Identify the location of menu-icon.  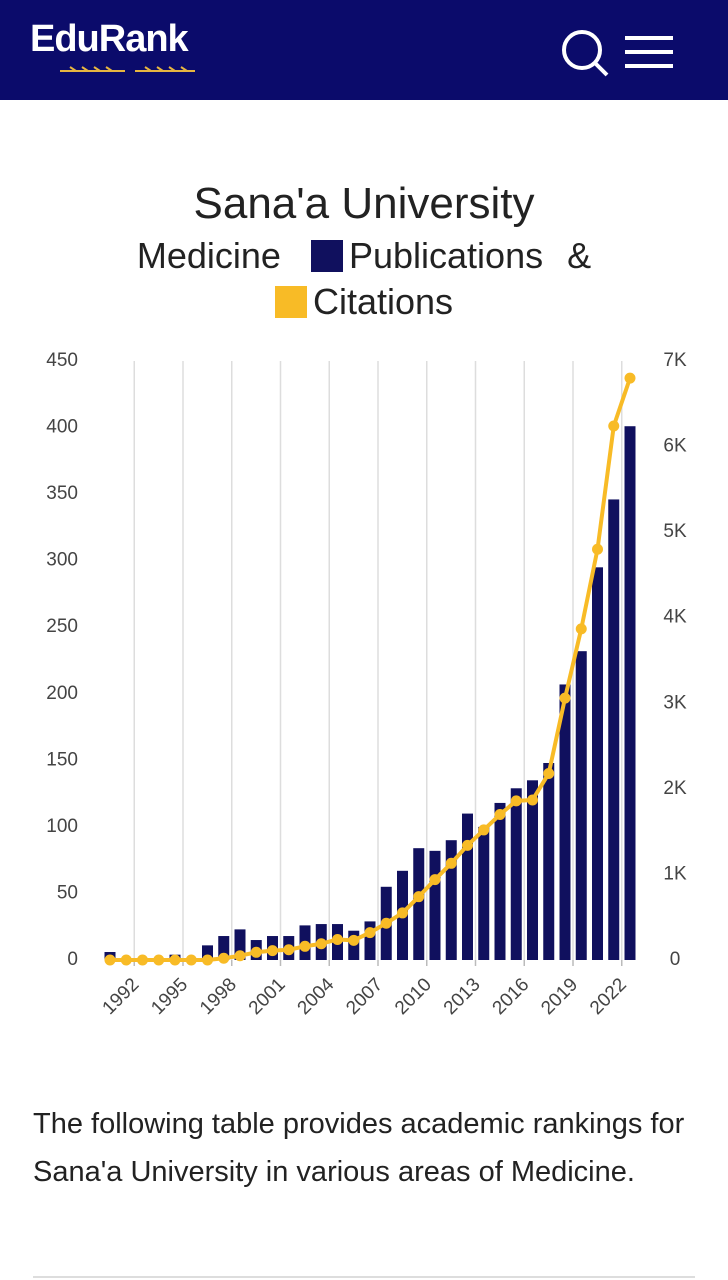
(649, 52).